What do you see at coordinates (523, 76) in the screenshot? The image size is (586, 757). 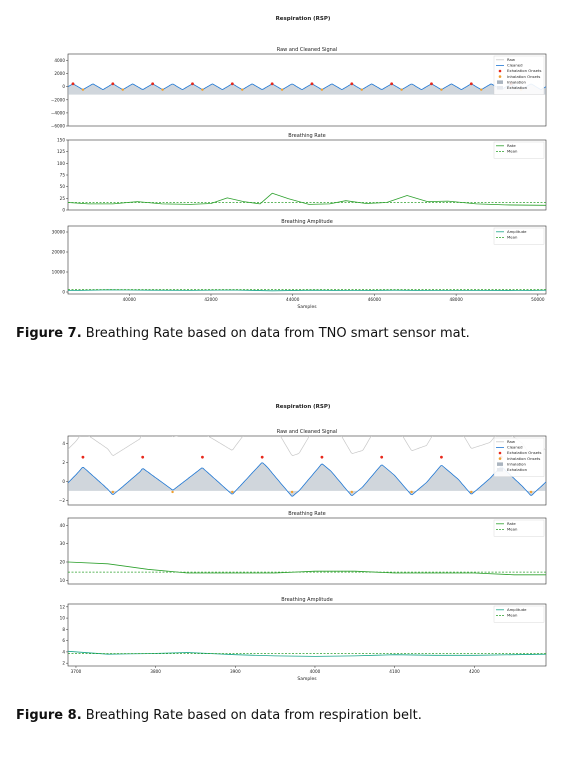 I see `legend-entry: Inhalation Onsets` at bounding box center [523, 76].